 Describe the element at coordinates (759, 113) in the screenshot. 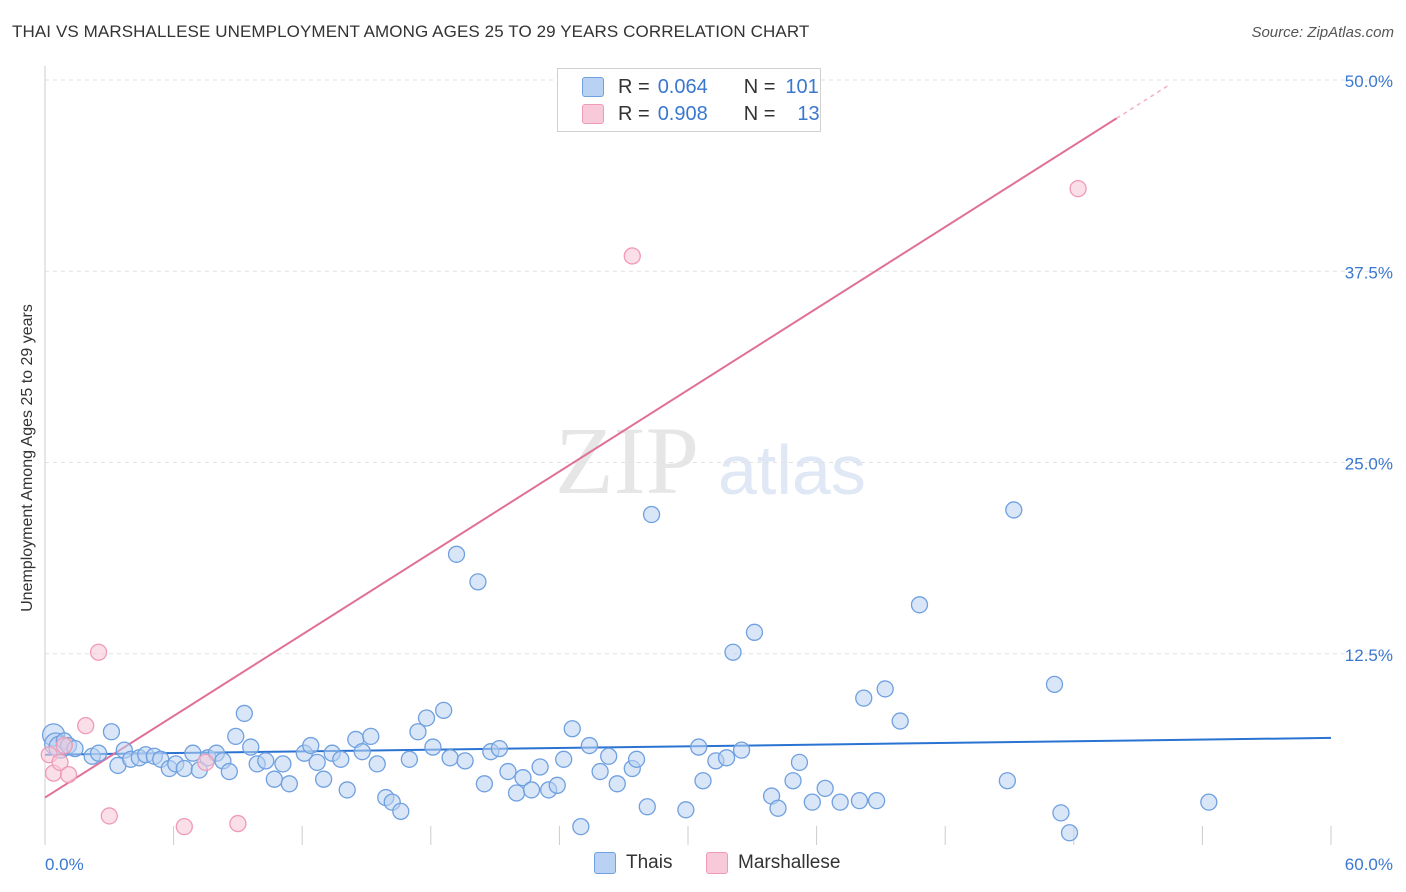

I see `marshallese-n-label: N =` at that location.